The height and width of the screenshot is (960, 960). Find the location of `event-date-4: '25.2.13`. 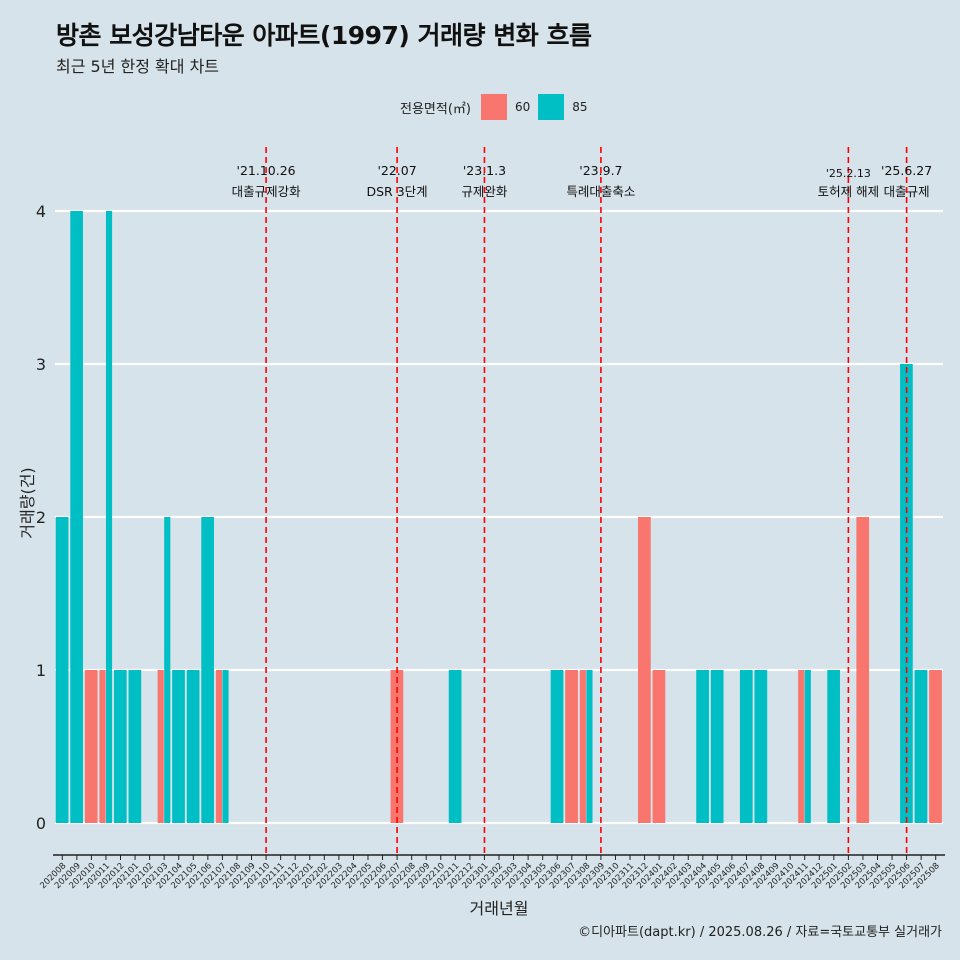

event-date-4: '25.2.13 is located at coordinates (848, 173).